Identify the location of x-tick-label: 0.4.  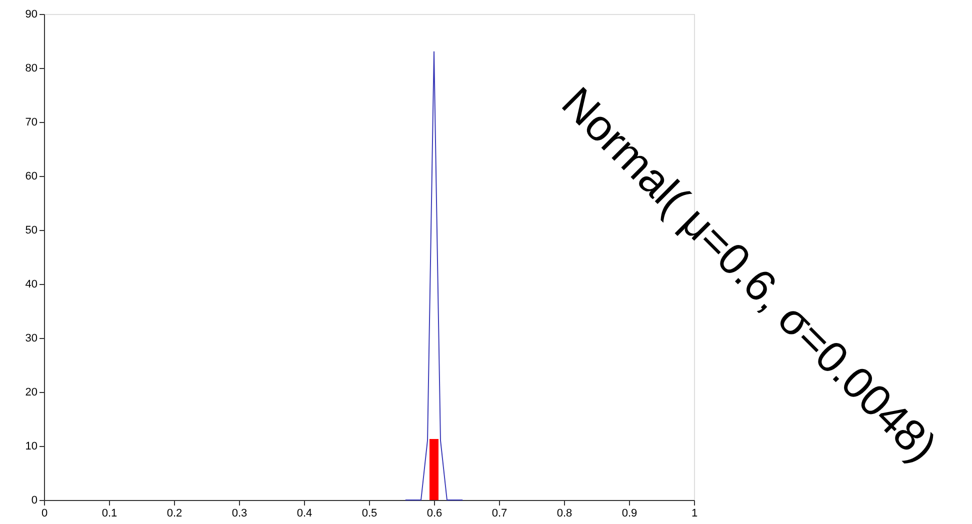
(304, 514).